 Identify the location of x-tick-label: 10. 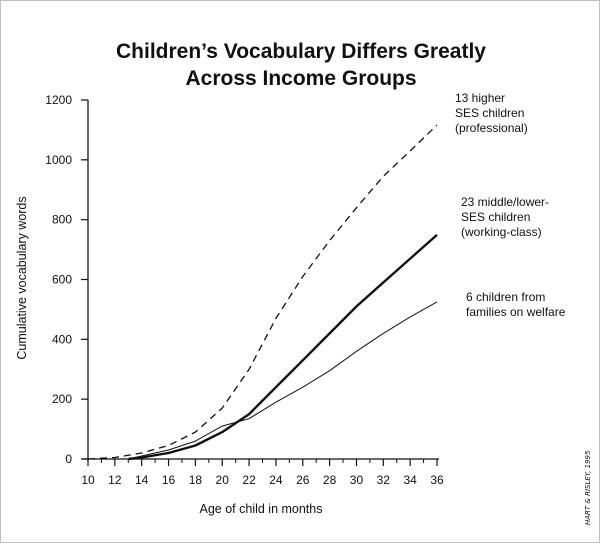
(88, 480).